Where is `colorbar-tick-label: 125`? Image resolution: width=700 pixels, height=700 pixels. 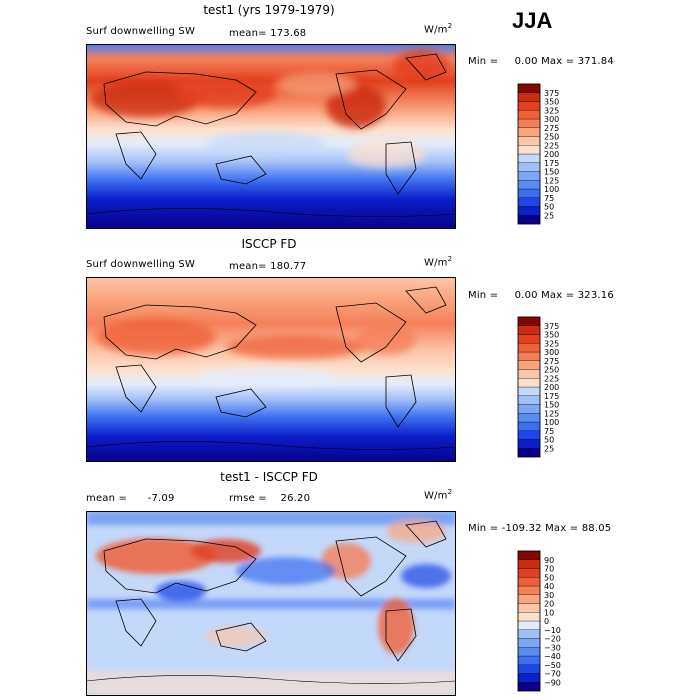 colorbar-tick-label: 125 is located at coordinates (551, 413).